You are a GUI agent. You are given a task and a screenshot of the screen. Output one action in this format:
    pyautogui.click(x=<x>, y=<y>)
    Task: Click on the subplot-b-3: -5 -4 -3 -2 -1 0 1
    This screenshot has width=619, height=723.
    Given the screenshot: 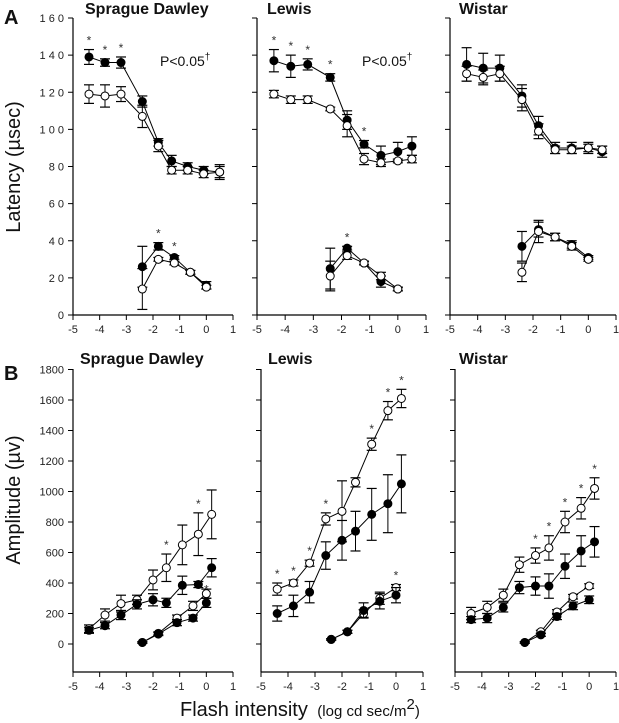 What is the action you would take?
    pyautogui.click(x=534, y=531)
    